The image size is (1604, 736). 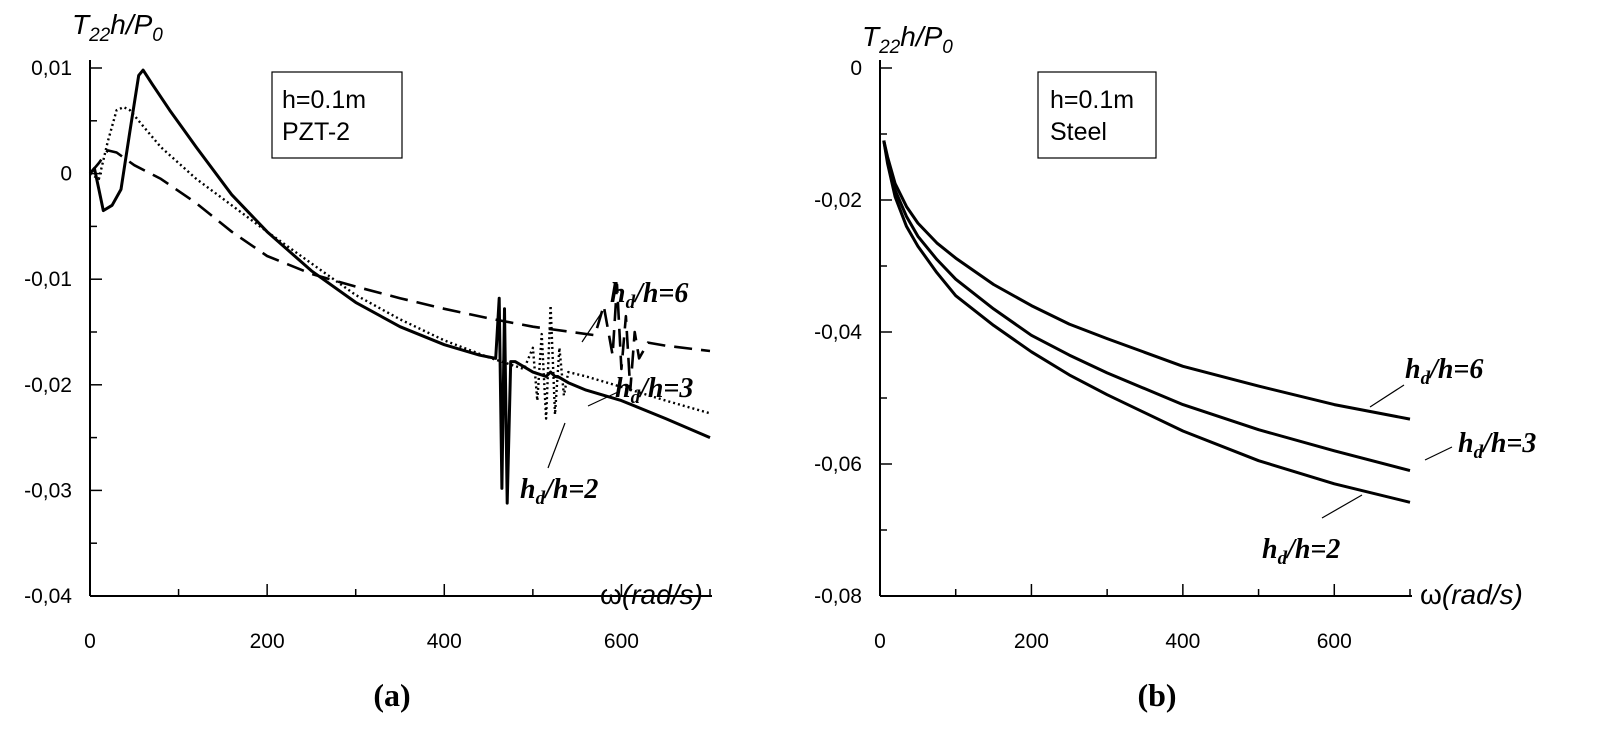 I want to click on y-tick-label: 0,01, so click(x=51, y=68).